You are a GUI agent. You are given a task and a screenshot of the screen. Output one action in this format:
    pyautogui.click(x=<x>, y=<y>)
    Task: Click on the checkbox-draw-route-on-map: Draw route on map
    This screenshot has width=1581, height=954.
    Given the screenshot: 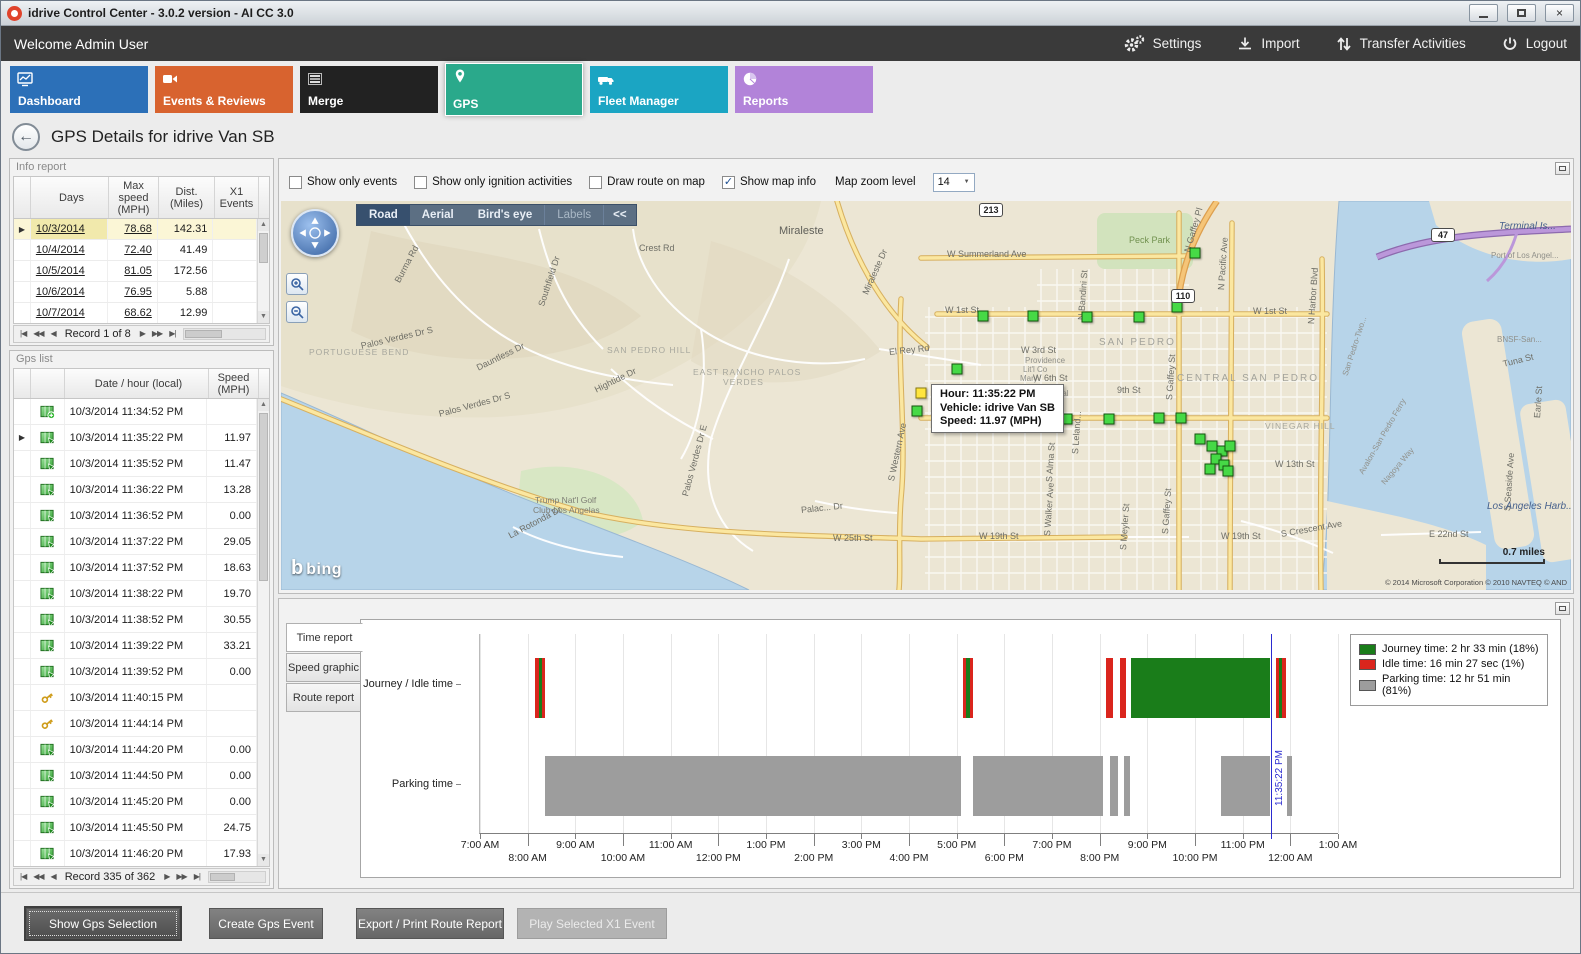 What is the action you would take?
    pyautogui.click(x=647, y=182)
    